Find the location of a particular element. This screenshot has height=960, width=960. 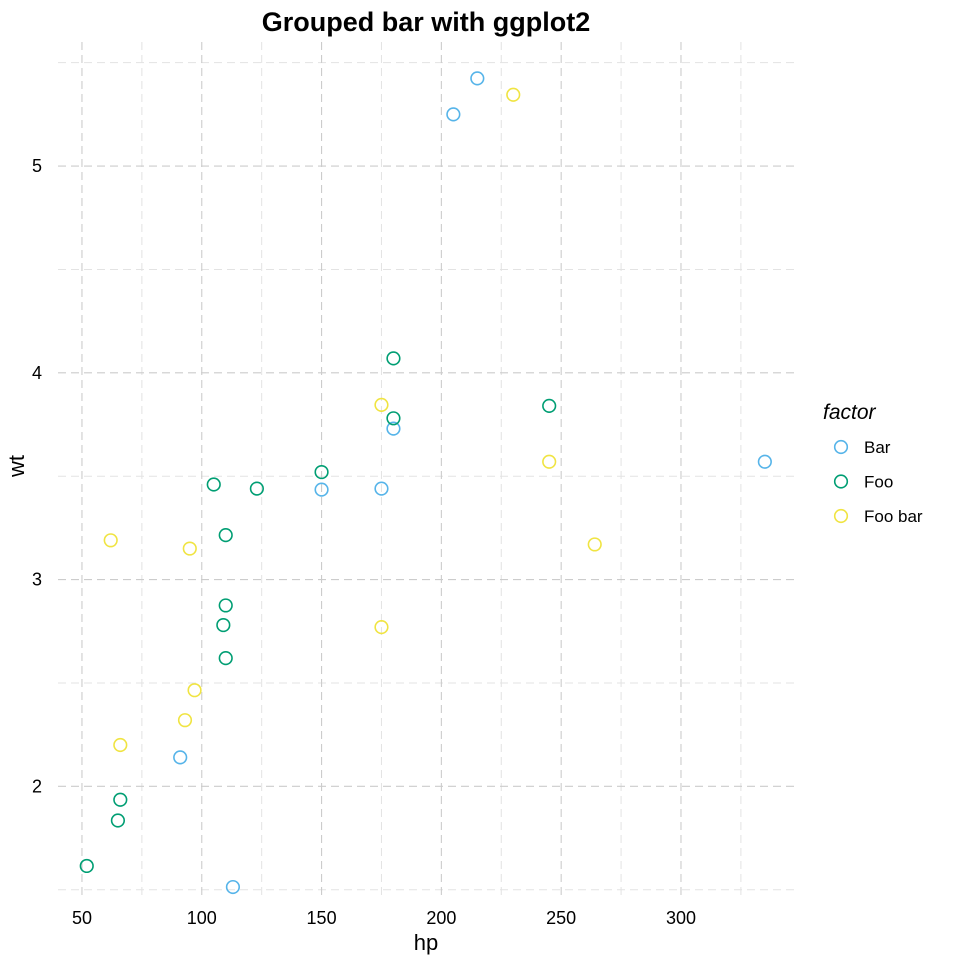

legend-label-foo: Foo is located at coordinates (878, 482).